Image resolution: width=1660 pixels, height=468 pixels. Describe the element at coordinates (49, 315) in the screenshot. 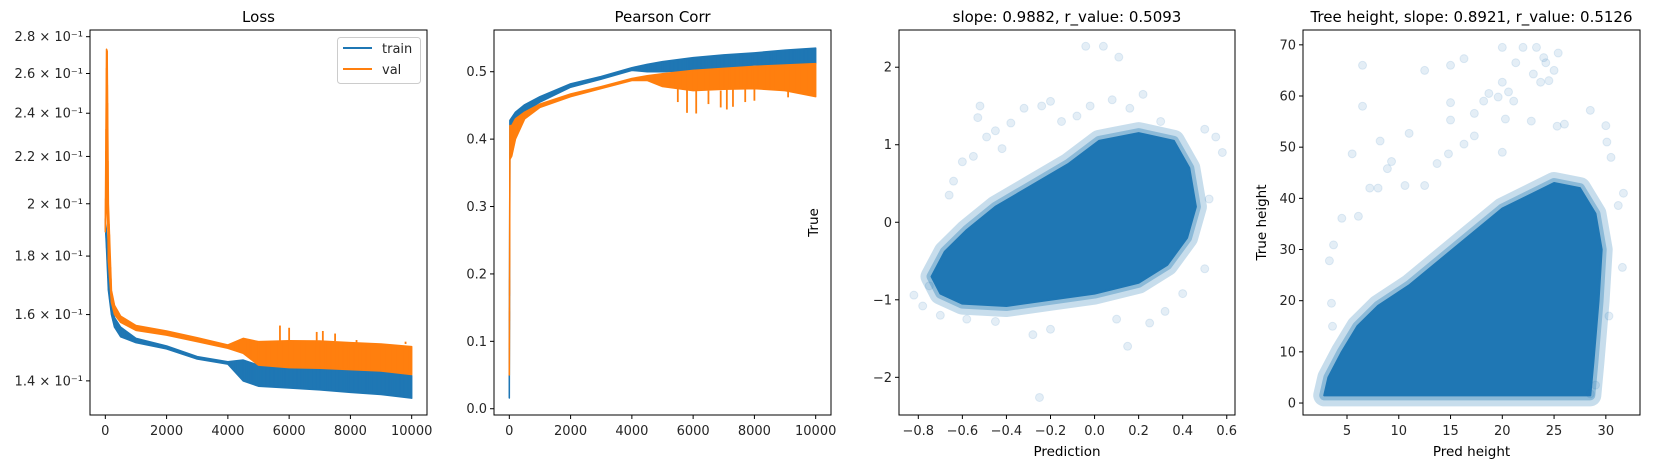

I see `y-tick-label: 1.6 × 10⁻¹` at that location.